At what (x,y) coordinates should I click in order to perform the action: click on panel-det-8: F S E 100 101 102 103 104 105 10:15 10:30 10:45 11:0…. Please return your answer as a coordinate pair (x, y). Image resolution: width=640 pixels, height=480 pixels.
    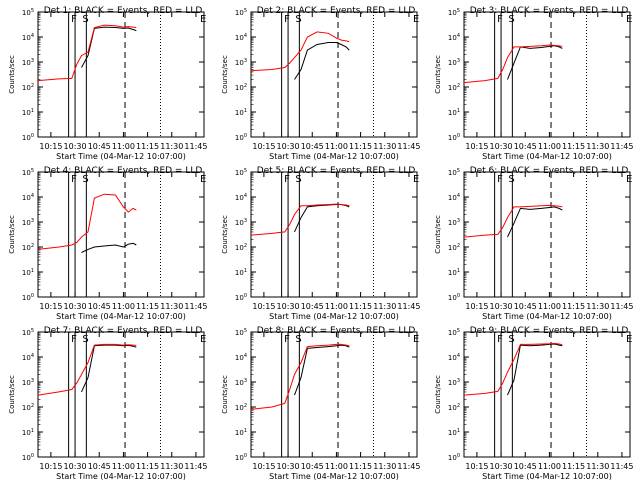
    Looking at the image, I should click on (320, 403).